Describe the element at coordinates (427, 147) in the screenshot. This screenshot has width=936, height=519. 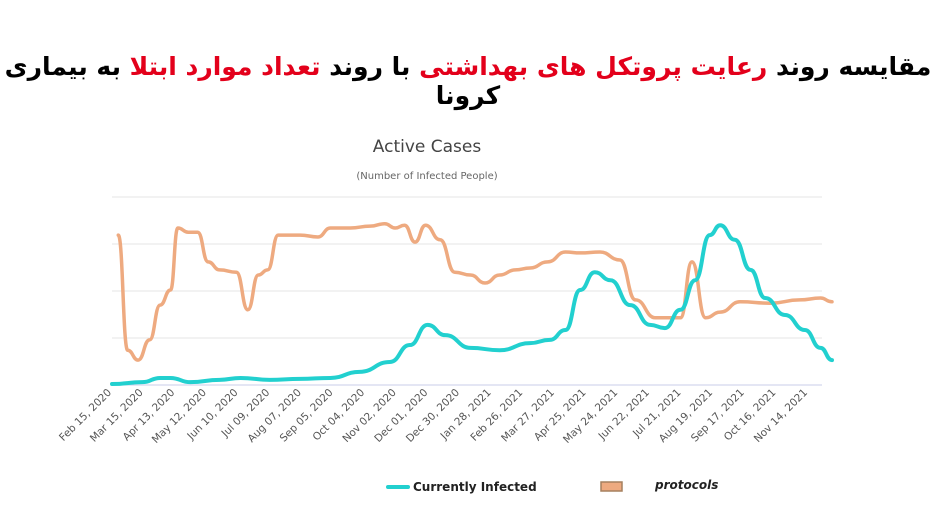
I see `chart-title: Active Cases` at that location.